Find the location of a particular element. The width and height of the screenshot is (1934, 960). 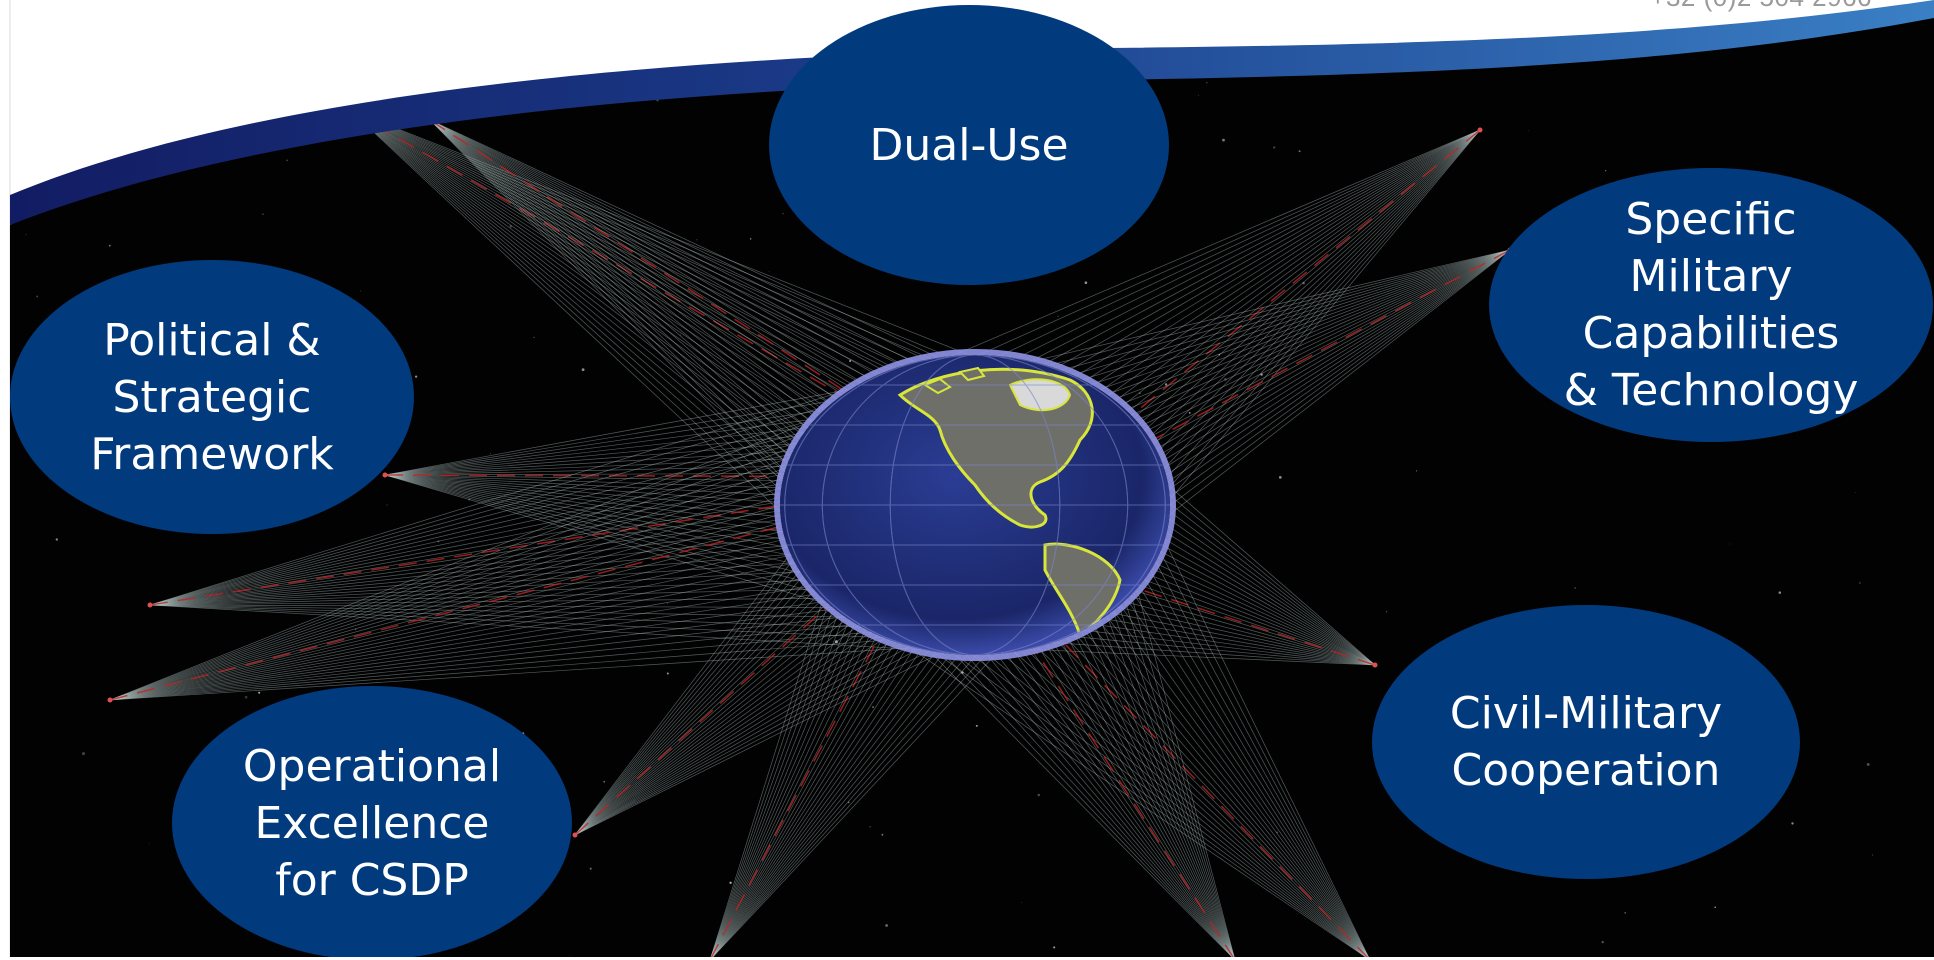

bubble-operational-excellence is located at coordinates (372, 821).